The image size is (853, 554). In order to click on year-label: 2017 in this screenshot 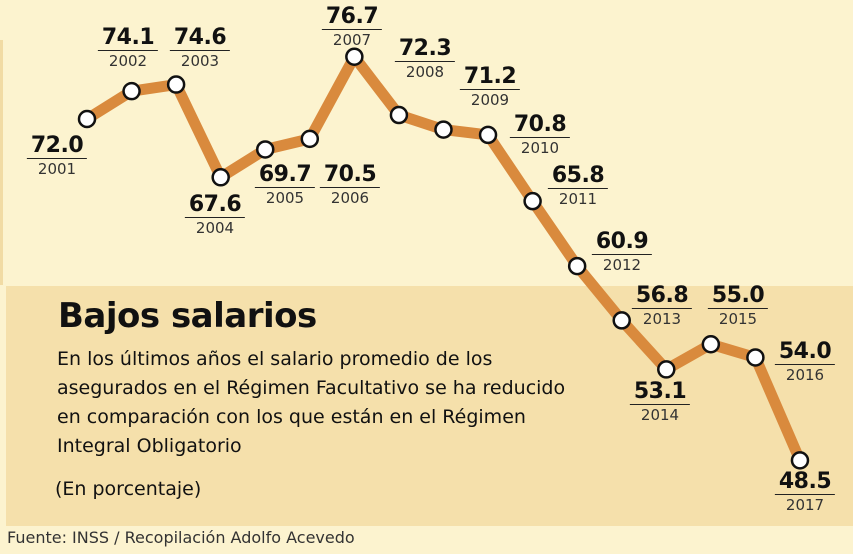, I will do `click(805, 505)`.